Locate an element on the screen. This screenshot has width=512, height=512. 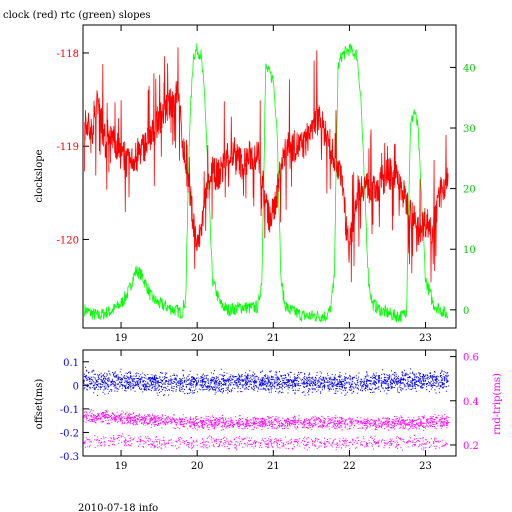
top-ylabel-left: clockslope is located at coordinates (39, 175).